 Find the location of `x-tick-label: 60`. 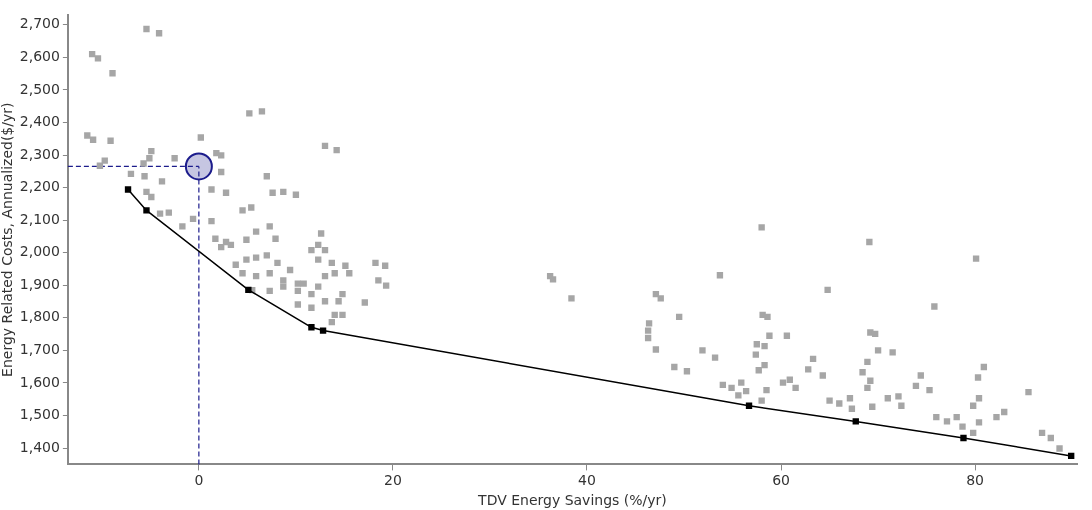

x-tick-label: 60 is located at coordinates (781, 480).